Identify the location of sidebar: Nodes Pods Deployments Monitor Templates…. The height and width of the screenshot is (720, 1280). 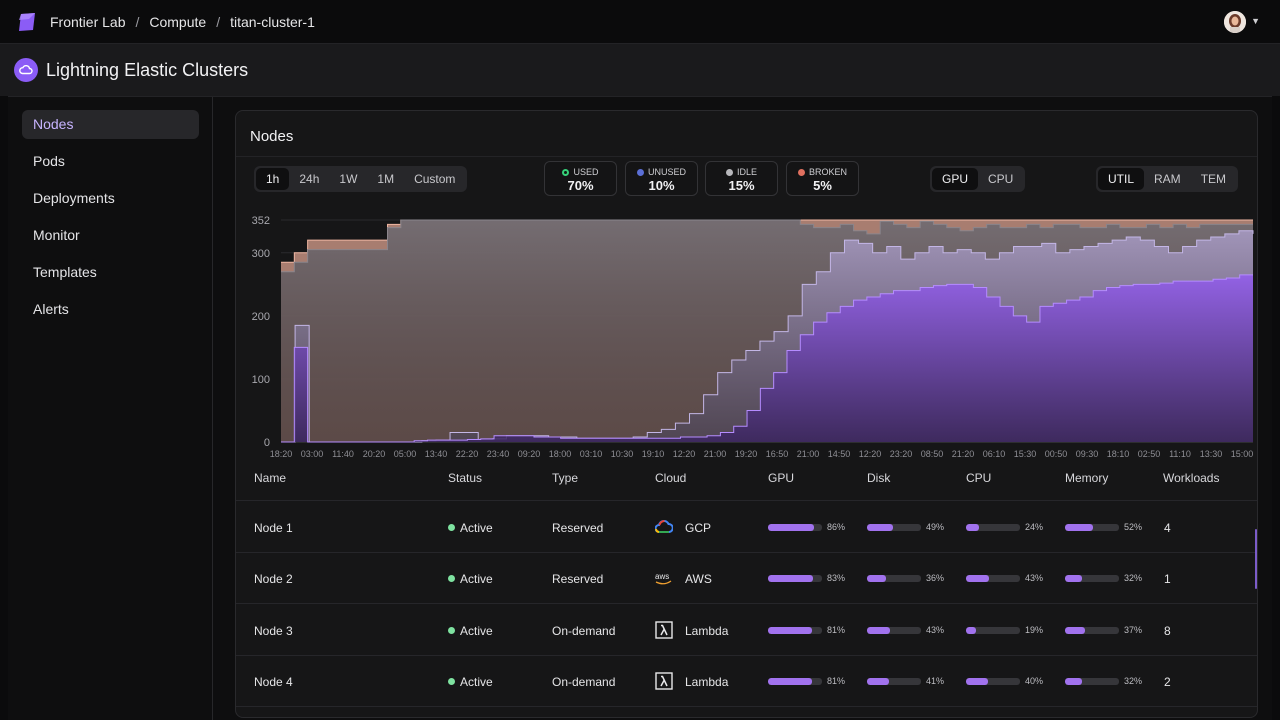
(110, 408).